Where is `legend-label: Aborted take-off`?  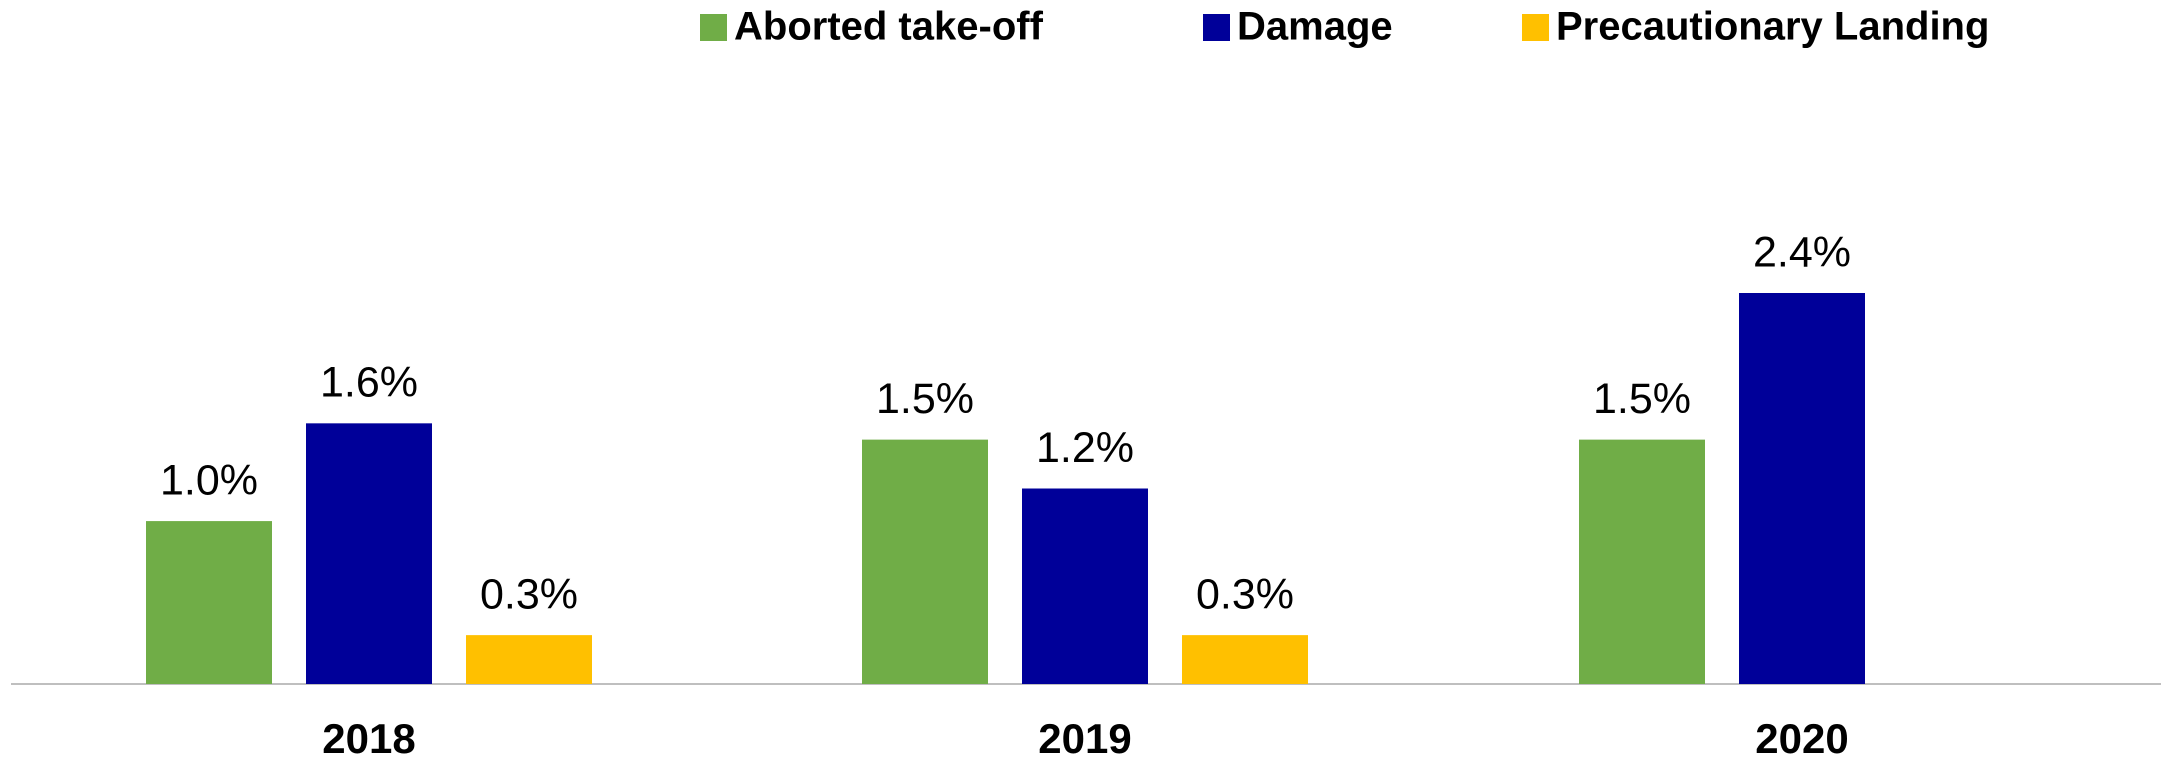
legend-label: Aborted take-off is located at coordinates (889, 27).